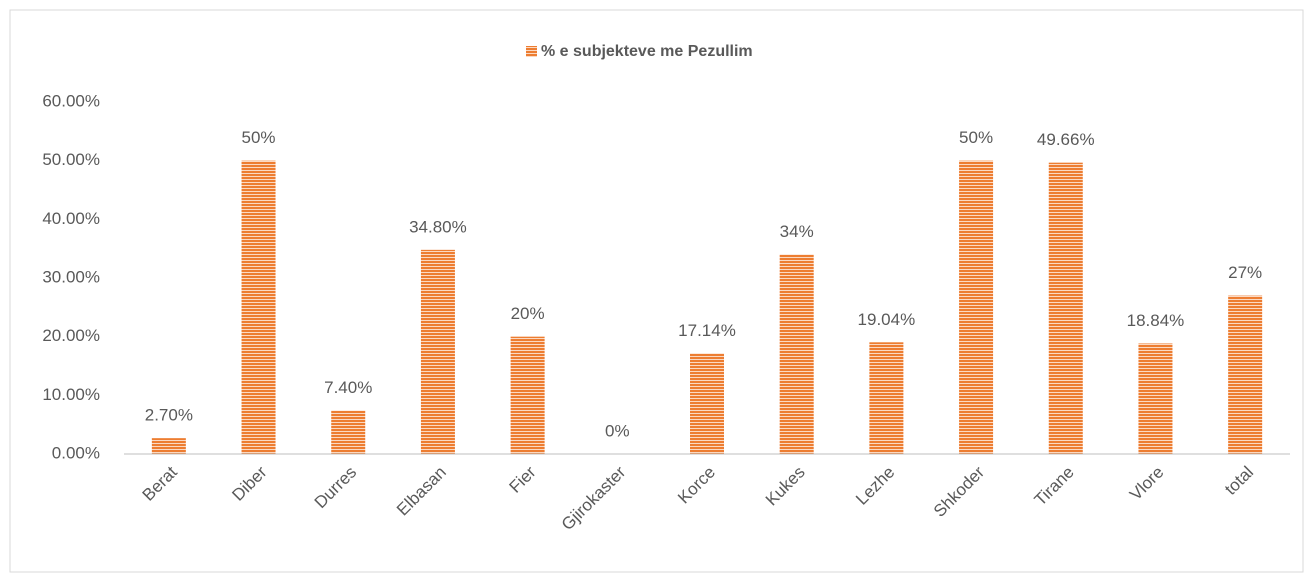  Describe the element at coordinates (1245, 272) in the screenshot. I see `data-label: 27%` at that location.